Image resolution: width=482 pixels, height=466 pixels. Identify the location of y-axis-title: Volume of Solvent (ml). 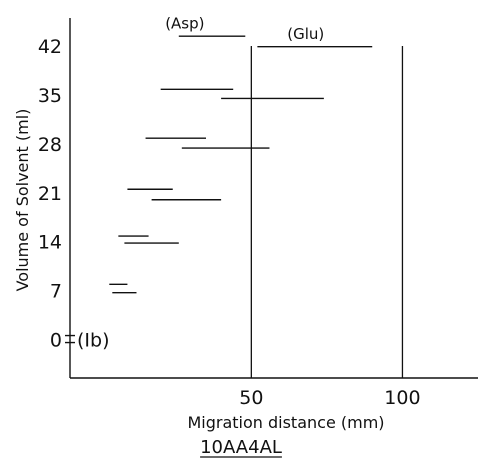
(22, 200).